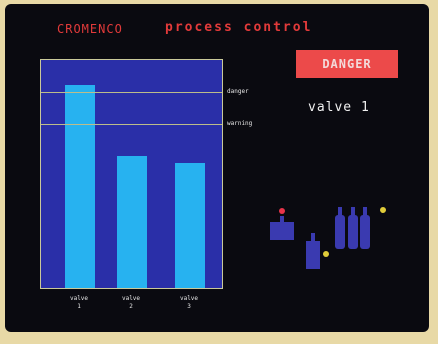  Describe the element at coordinates (282, 219) in the screenshot. I see `valve-1-icon` at that location.